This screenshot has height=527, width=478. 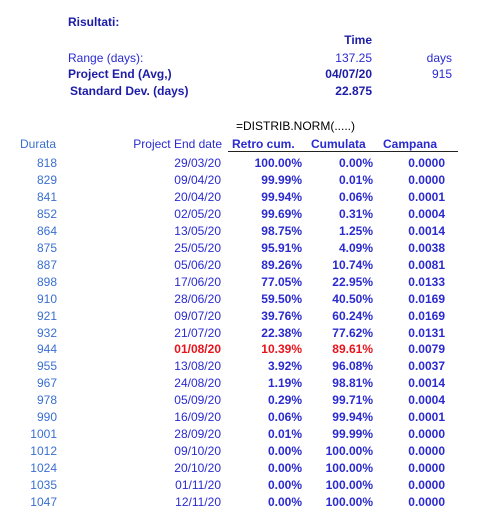 I want to click on cell: 16/09/20, so click(x=197, y=417).